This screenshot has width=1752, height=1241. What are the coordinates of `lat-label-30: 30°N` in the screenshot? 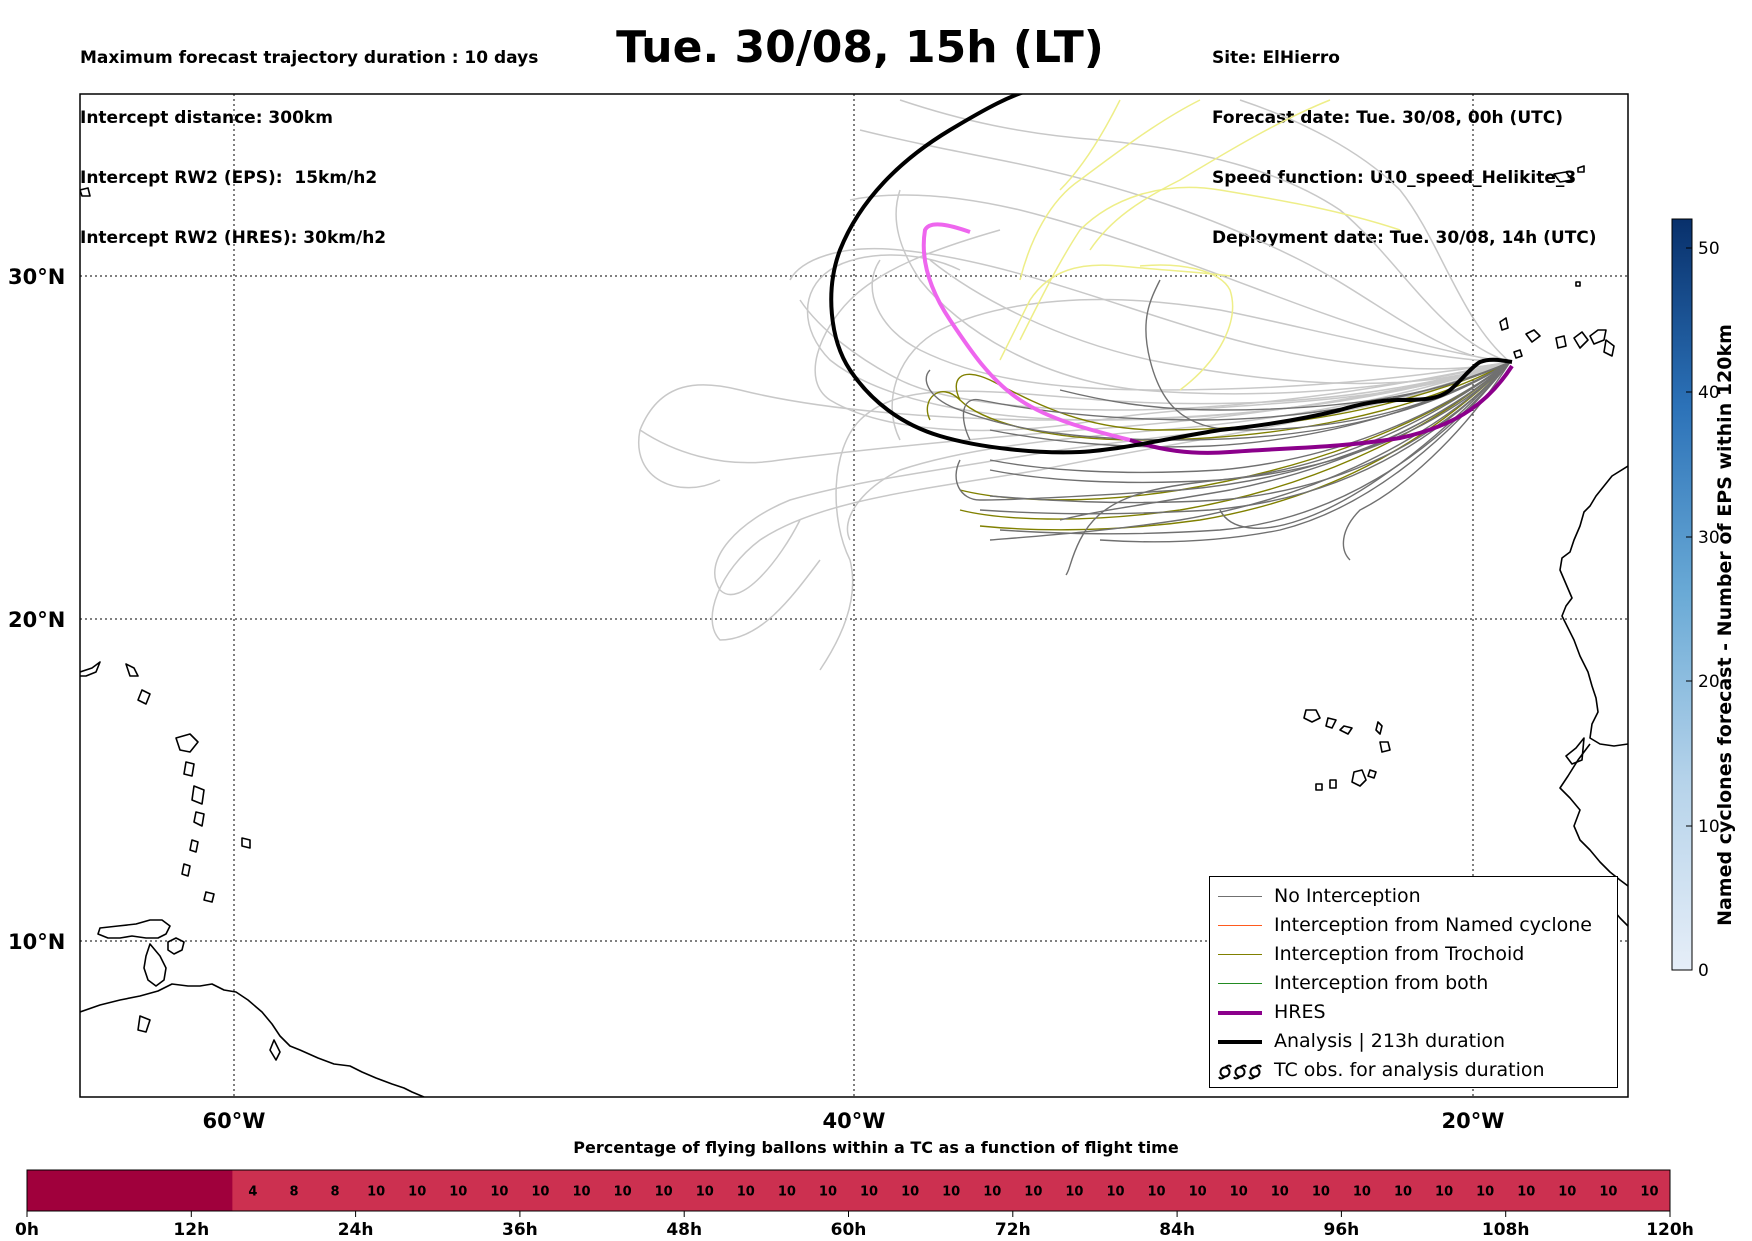 It's located at (36, 277).